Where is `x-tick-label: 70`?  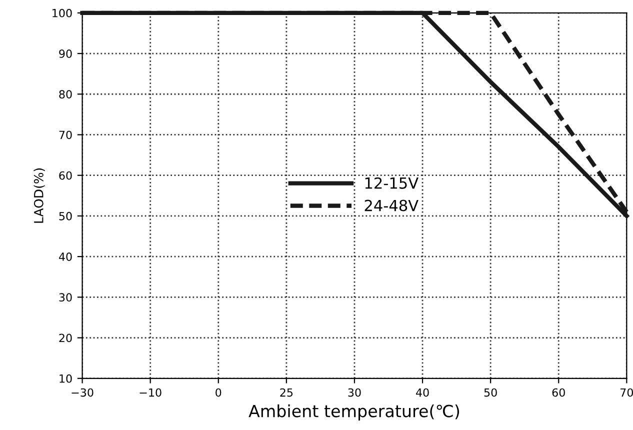 x-tick-label: 70 is located at coordinates (626, 392).